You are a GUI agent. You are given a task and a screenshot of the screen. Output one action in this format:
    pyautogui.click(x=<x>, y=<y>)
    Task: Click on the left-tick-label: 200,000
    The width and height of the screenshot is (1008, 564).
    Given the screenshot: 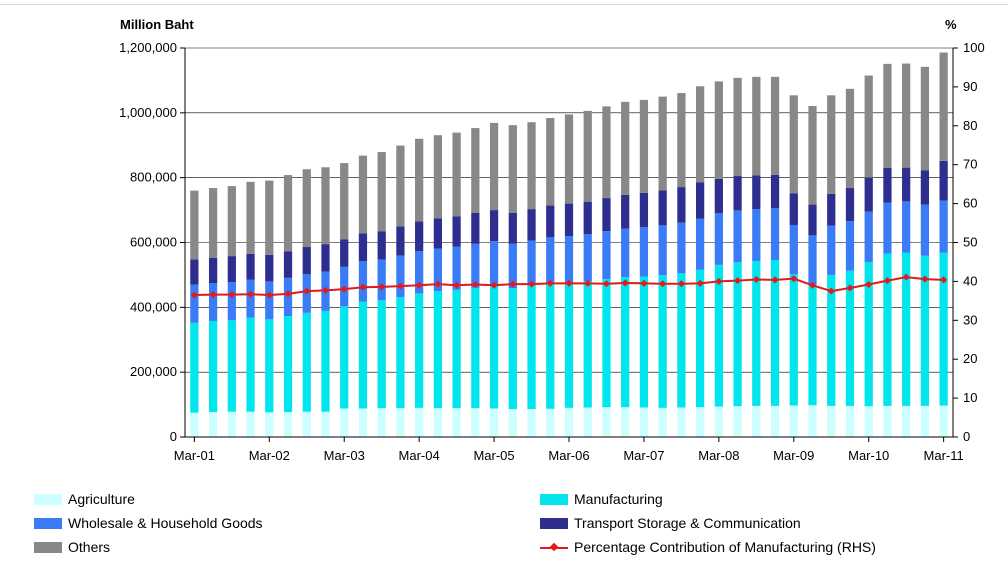 What is the action you would take?
    pyautogui.click(x=153, y=371)
    